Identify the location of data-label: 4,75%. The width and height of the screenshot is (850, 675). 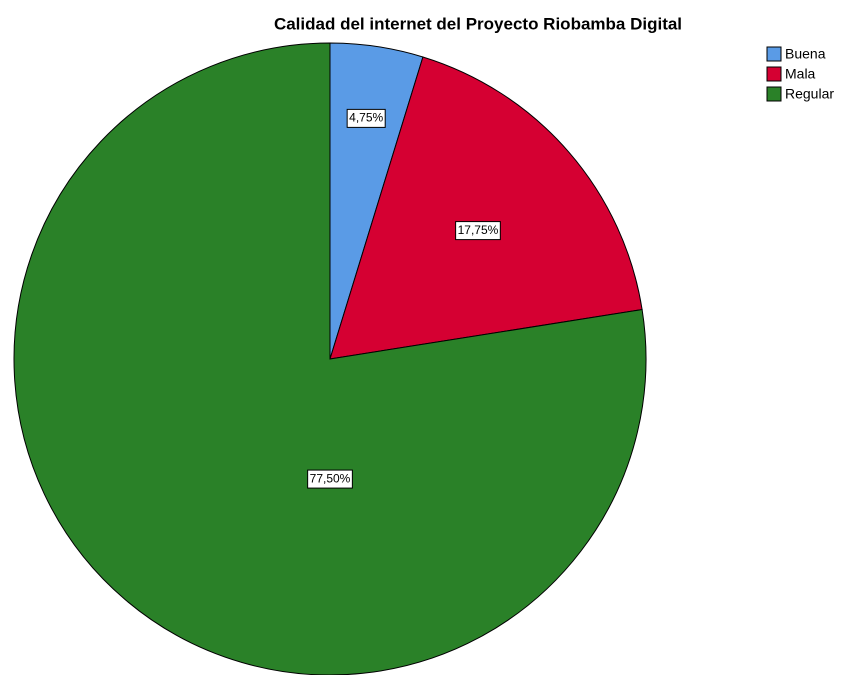
(366, 118).